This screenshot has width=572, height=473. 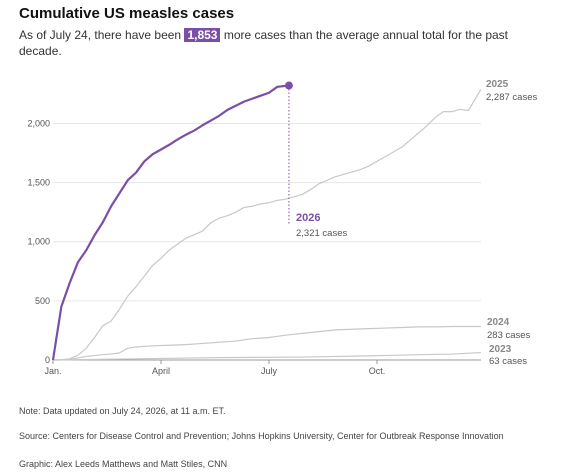 I want to click on value-label: 63 cases, so click(x=508, y=361).